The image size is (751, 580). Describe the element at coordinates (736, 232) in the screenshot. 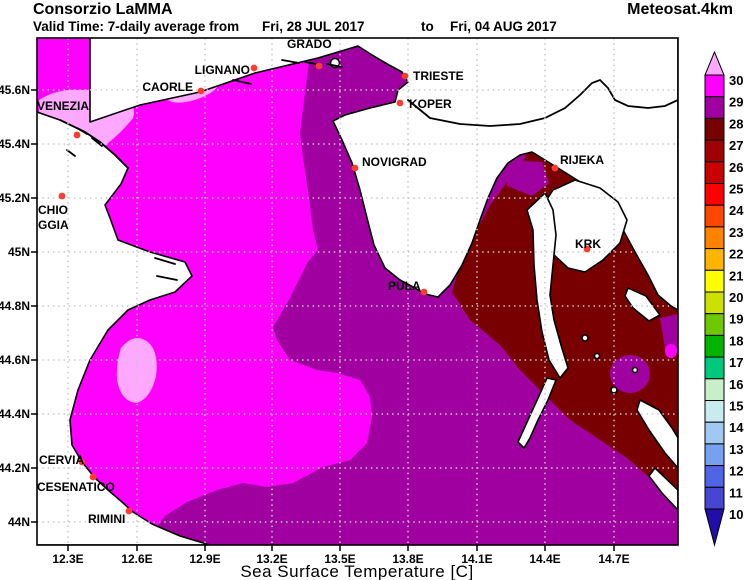

I see `colorbar-label: 23` at that location.